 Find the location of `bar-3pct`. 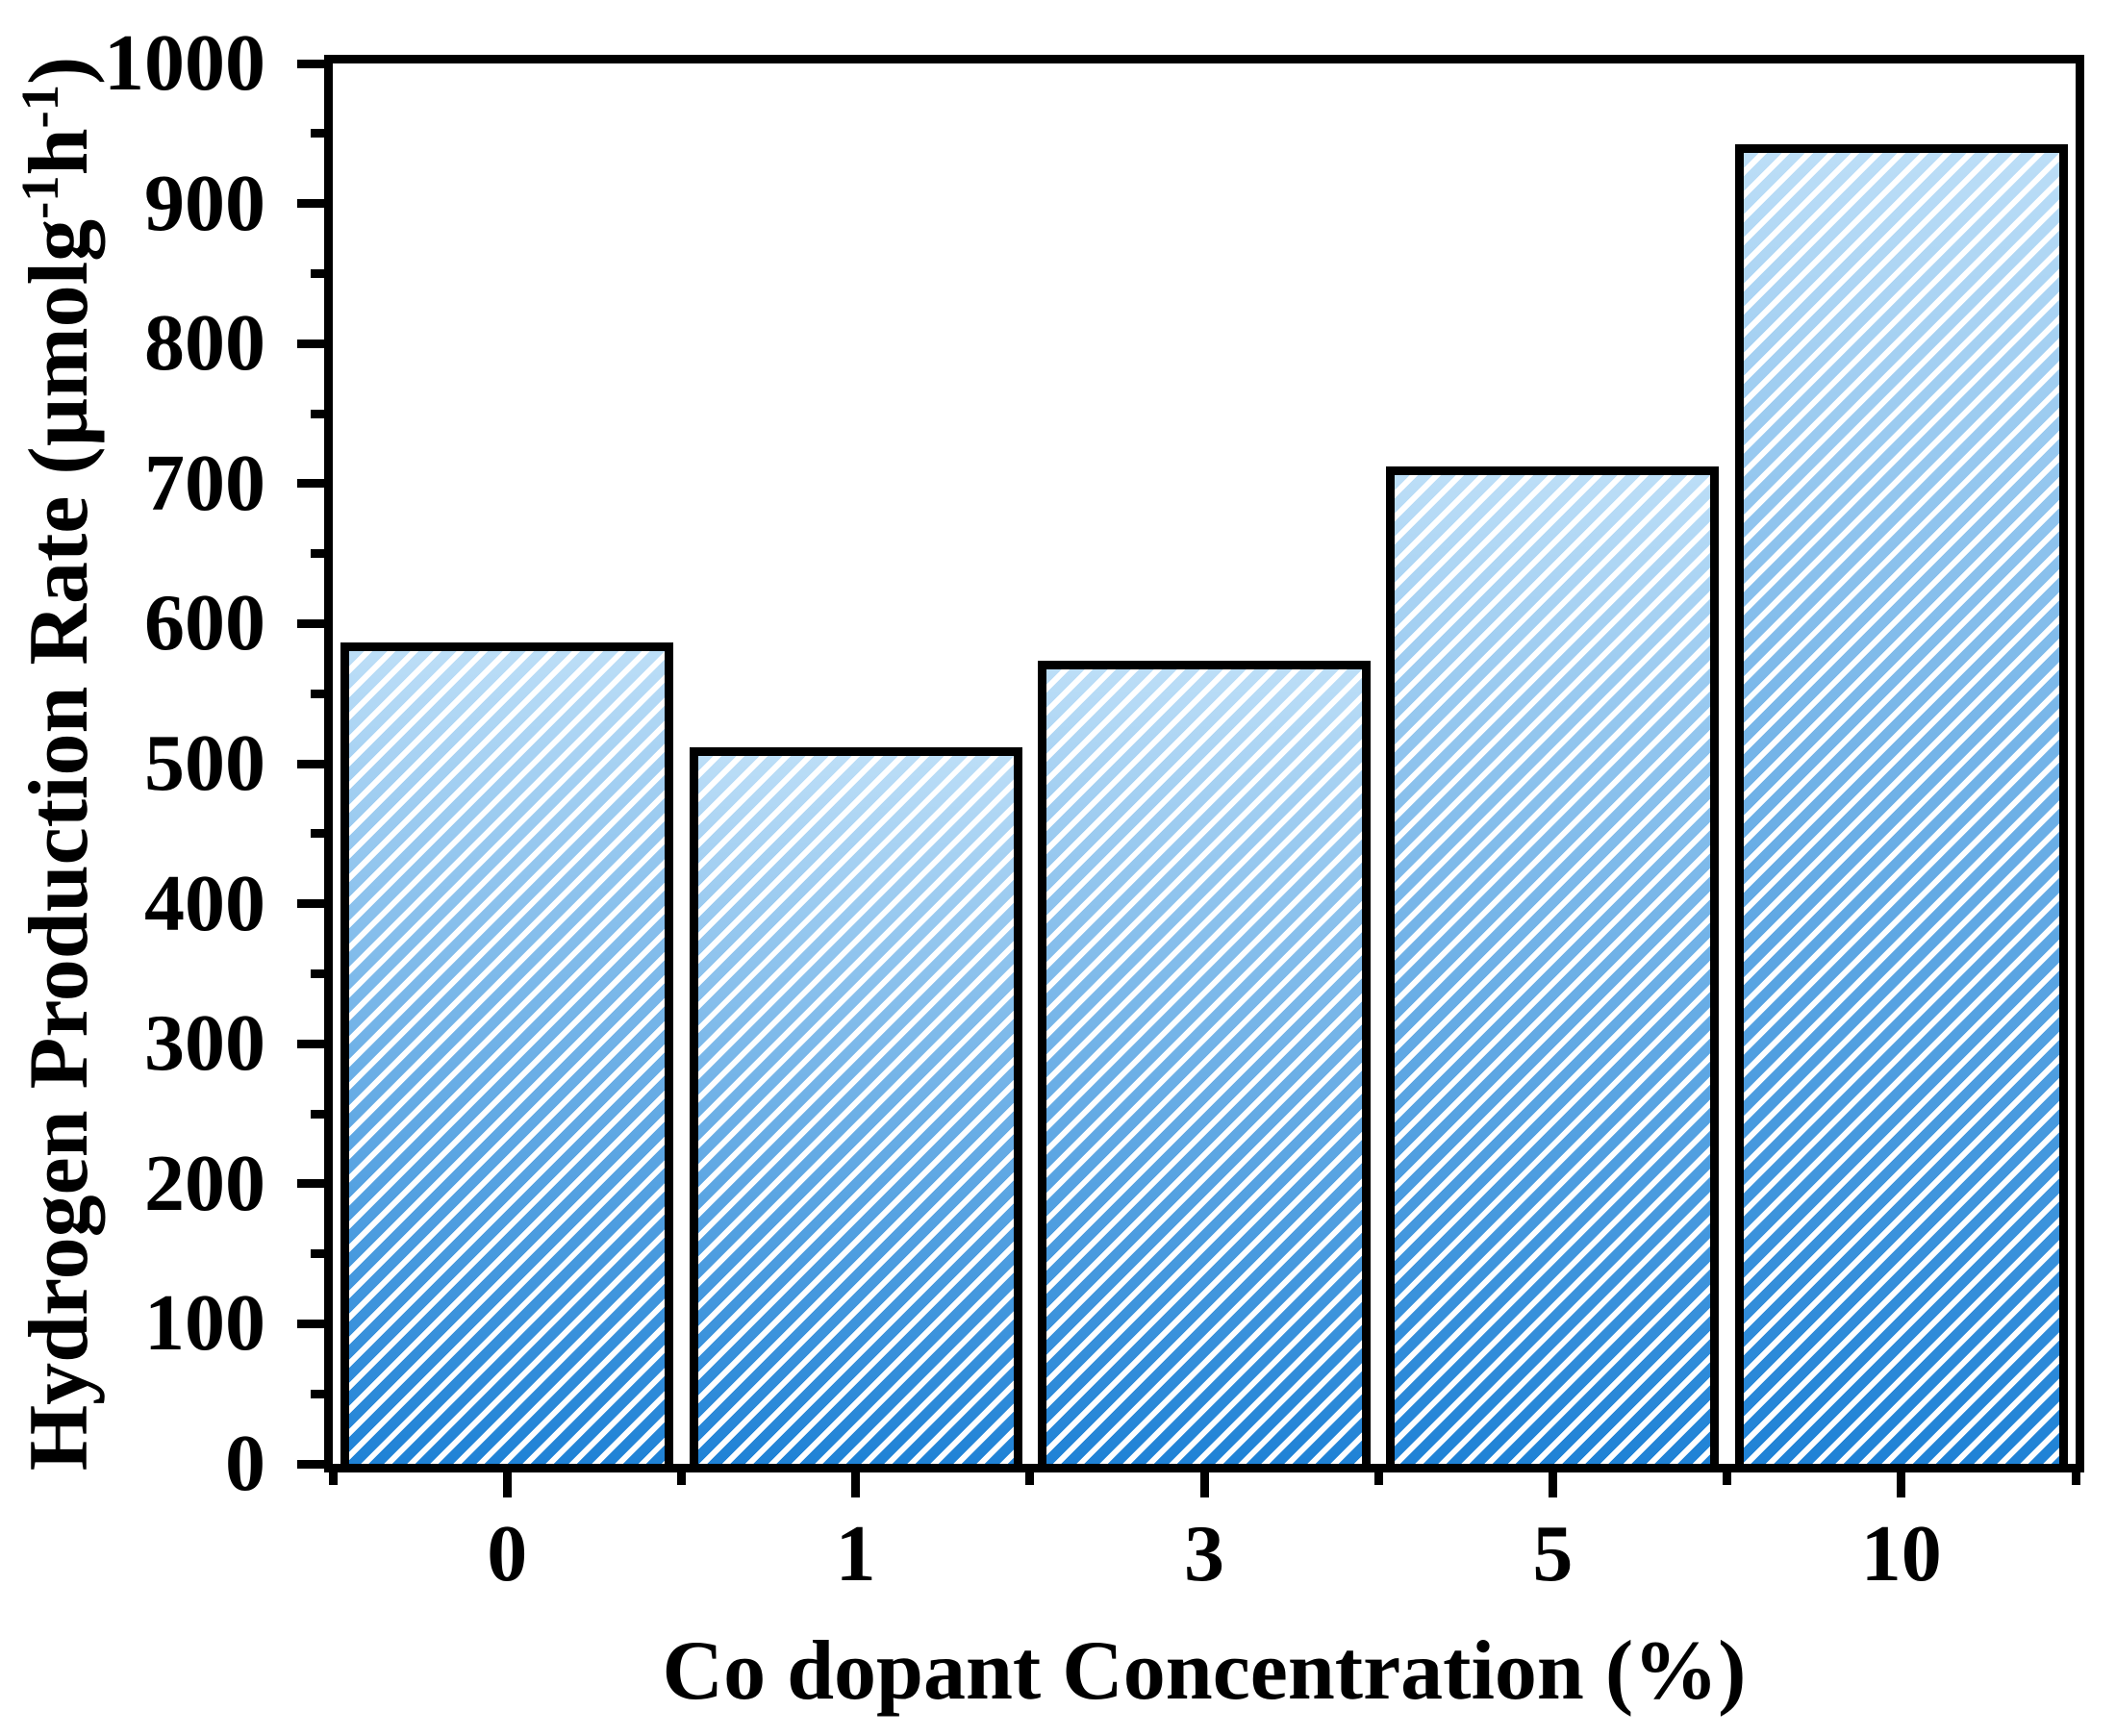

bar-3pct is located at coordinates (1204, 1062).